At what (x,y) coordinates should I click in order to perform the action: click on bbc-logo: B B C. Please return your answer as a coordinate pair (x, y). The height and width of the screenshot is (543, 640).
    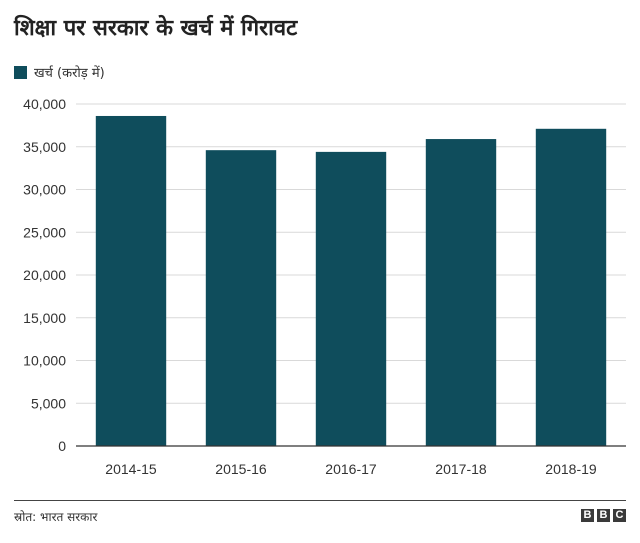
    Looking at the image, I should click on (603, 515).